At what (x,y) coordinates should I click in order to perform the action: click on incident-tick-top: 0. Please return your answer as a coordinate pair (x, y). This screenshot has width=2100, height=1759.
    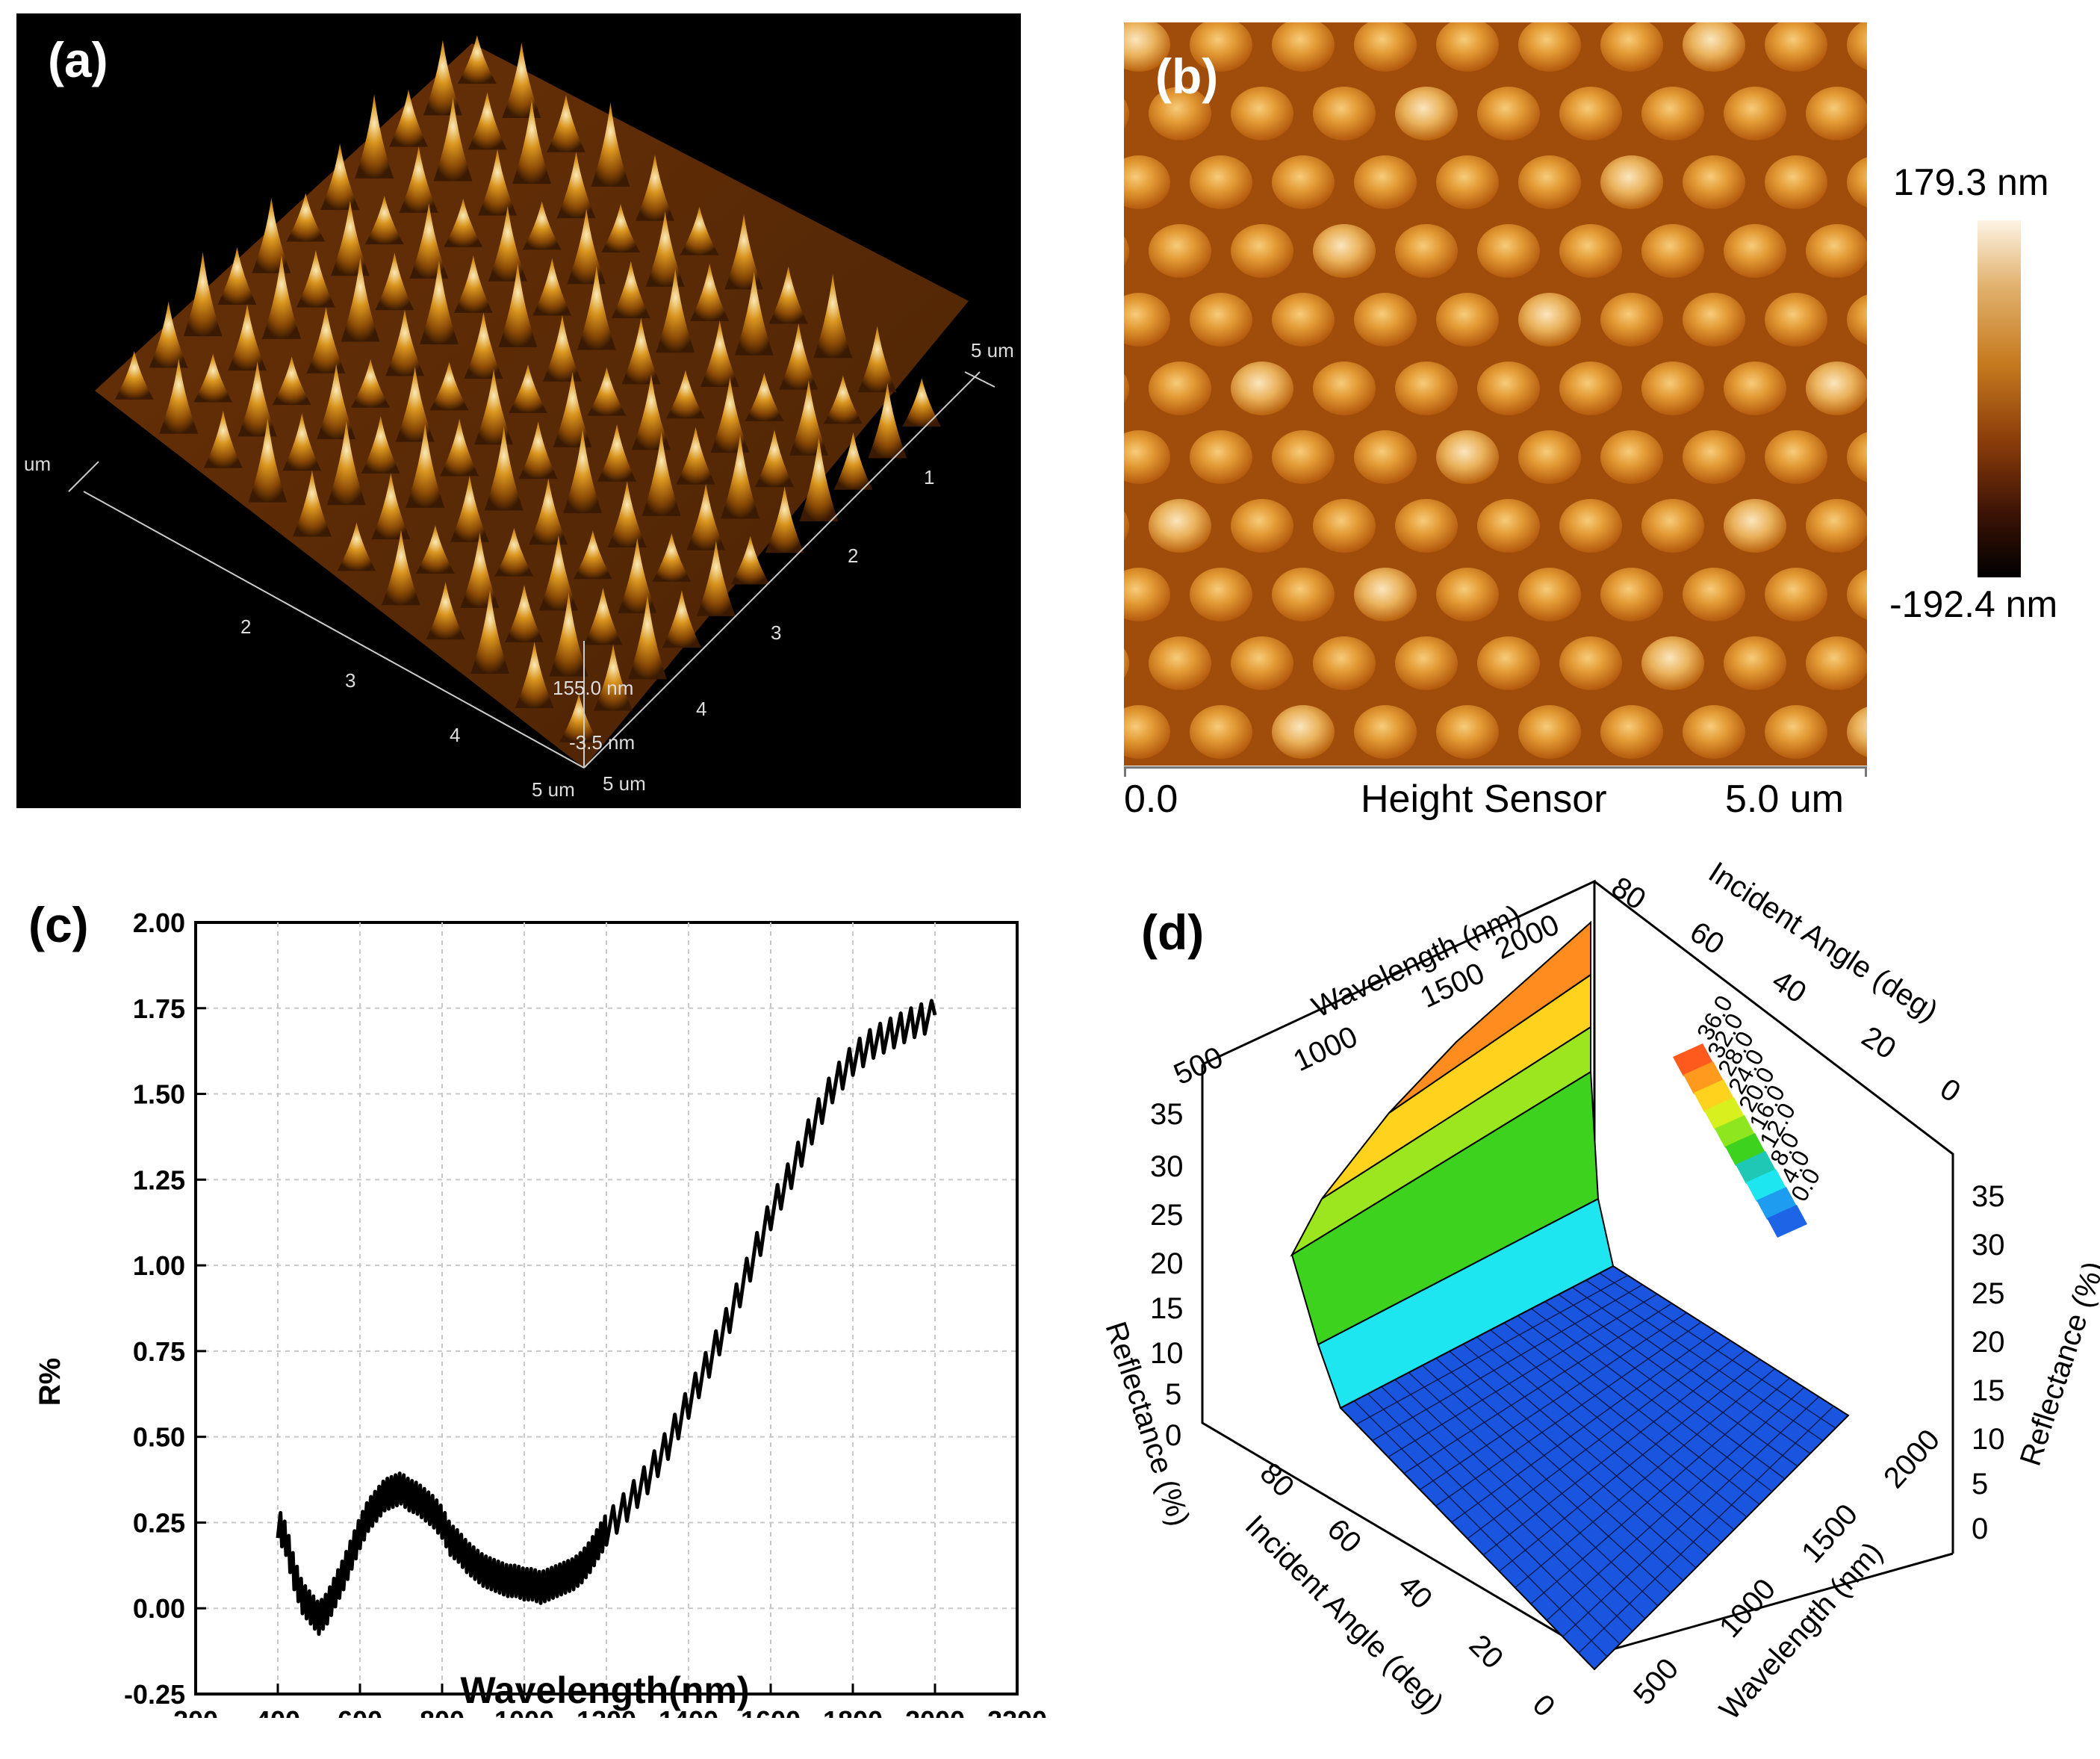
    Looking at the image, I should click on (1950, 1091).